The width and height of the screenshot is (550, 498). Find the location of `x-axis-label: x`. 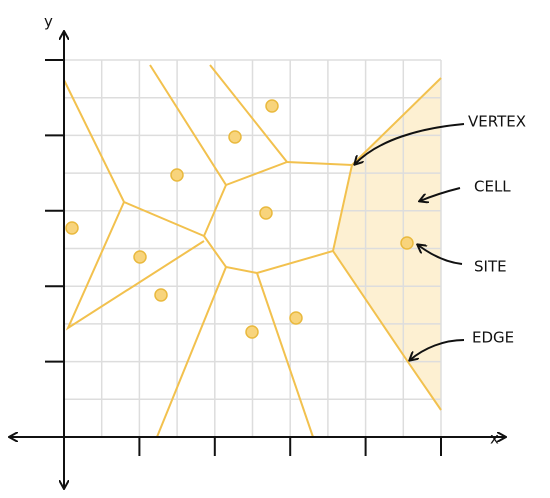

x-axis-label: x is located at coordinates (494, 439).